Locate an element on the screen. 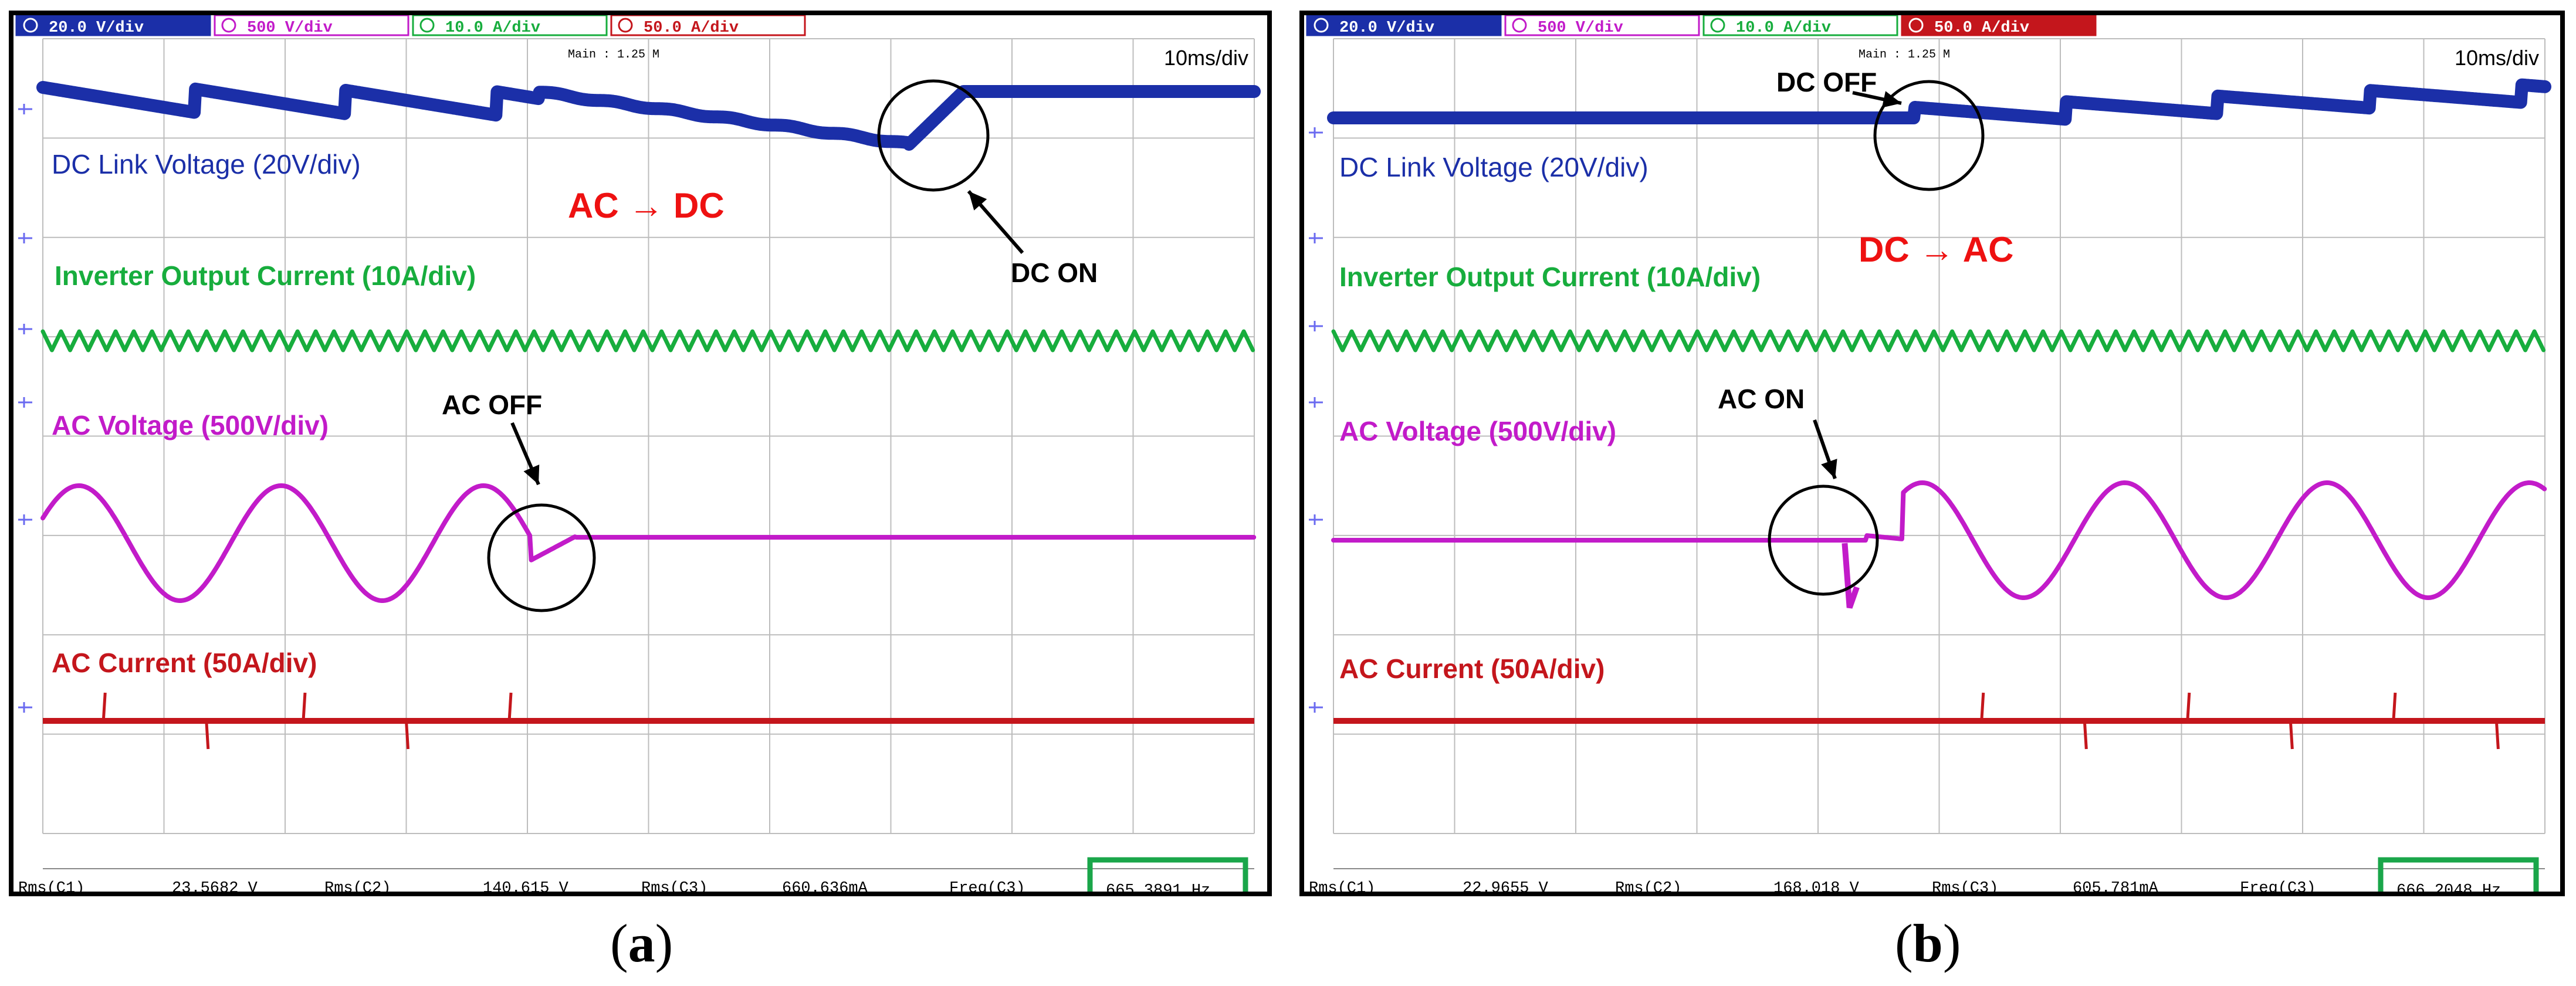  measurement-value: 666.2048 Hz is located at coordinates (2448, 887).